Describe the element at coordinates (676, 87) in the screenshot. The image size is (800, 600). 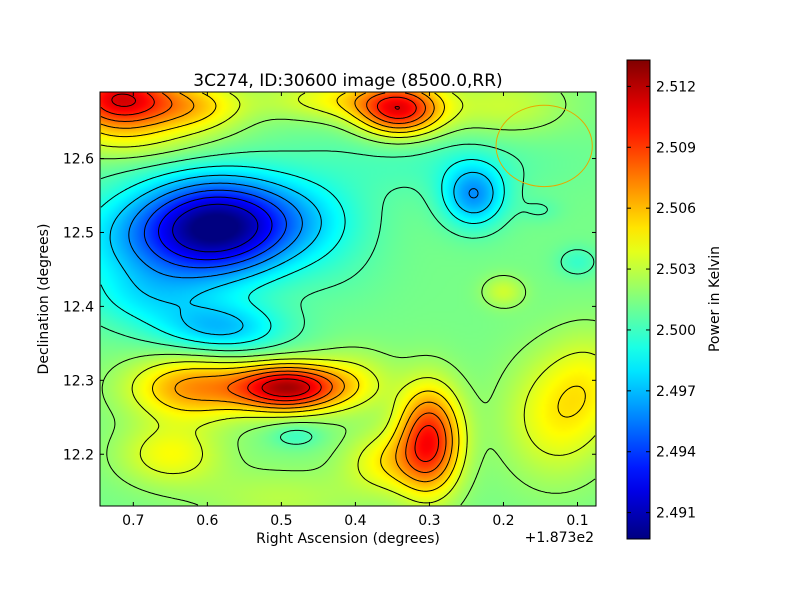
I see `colorbar-tick-label: 2.512` at that location.